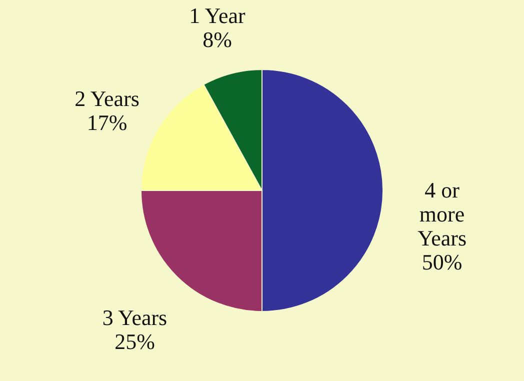  Describe the element at coordinates (442, 262) in the screenshot. I see `data-label: 50%` at that location.